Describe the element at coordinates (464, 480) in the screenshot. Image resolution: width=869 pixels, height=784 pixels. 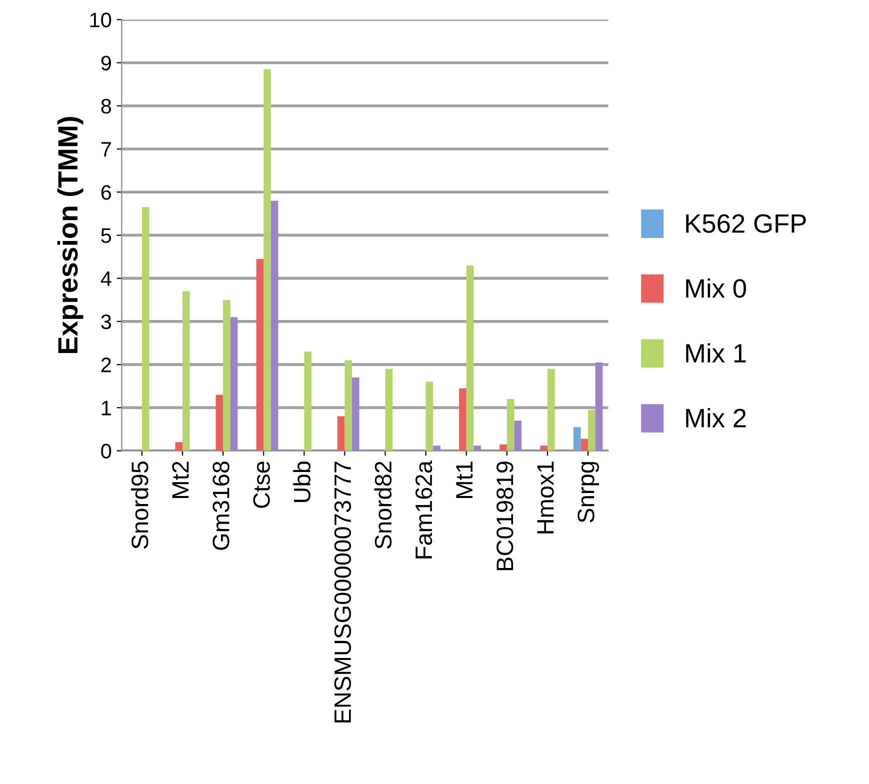
I see `x-tick-label: Mt1` at that location.